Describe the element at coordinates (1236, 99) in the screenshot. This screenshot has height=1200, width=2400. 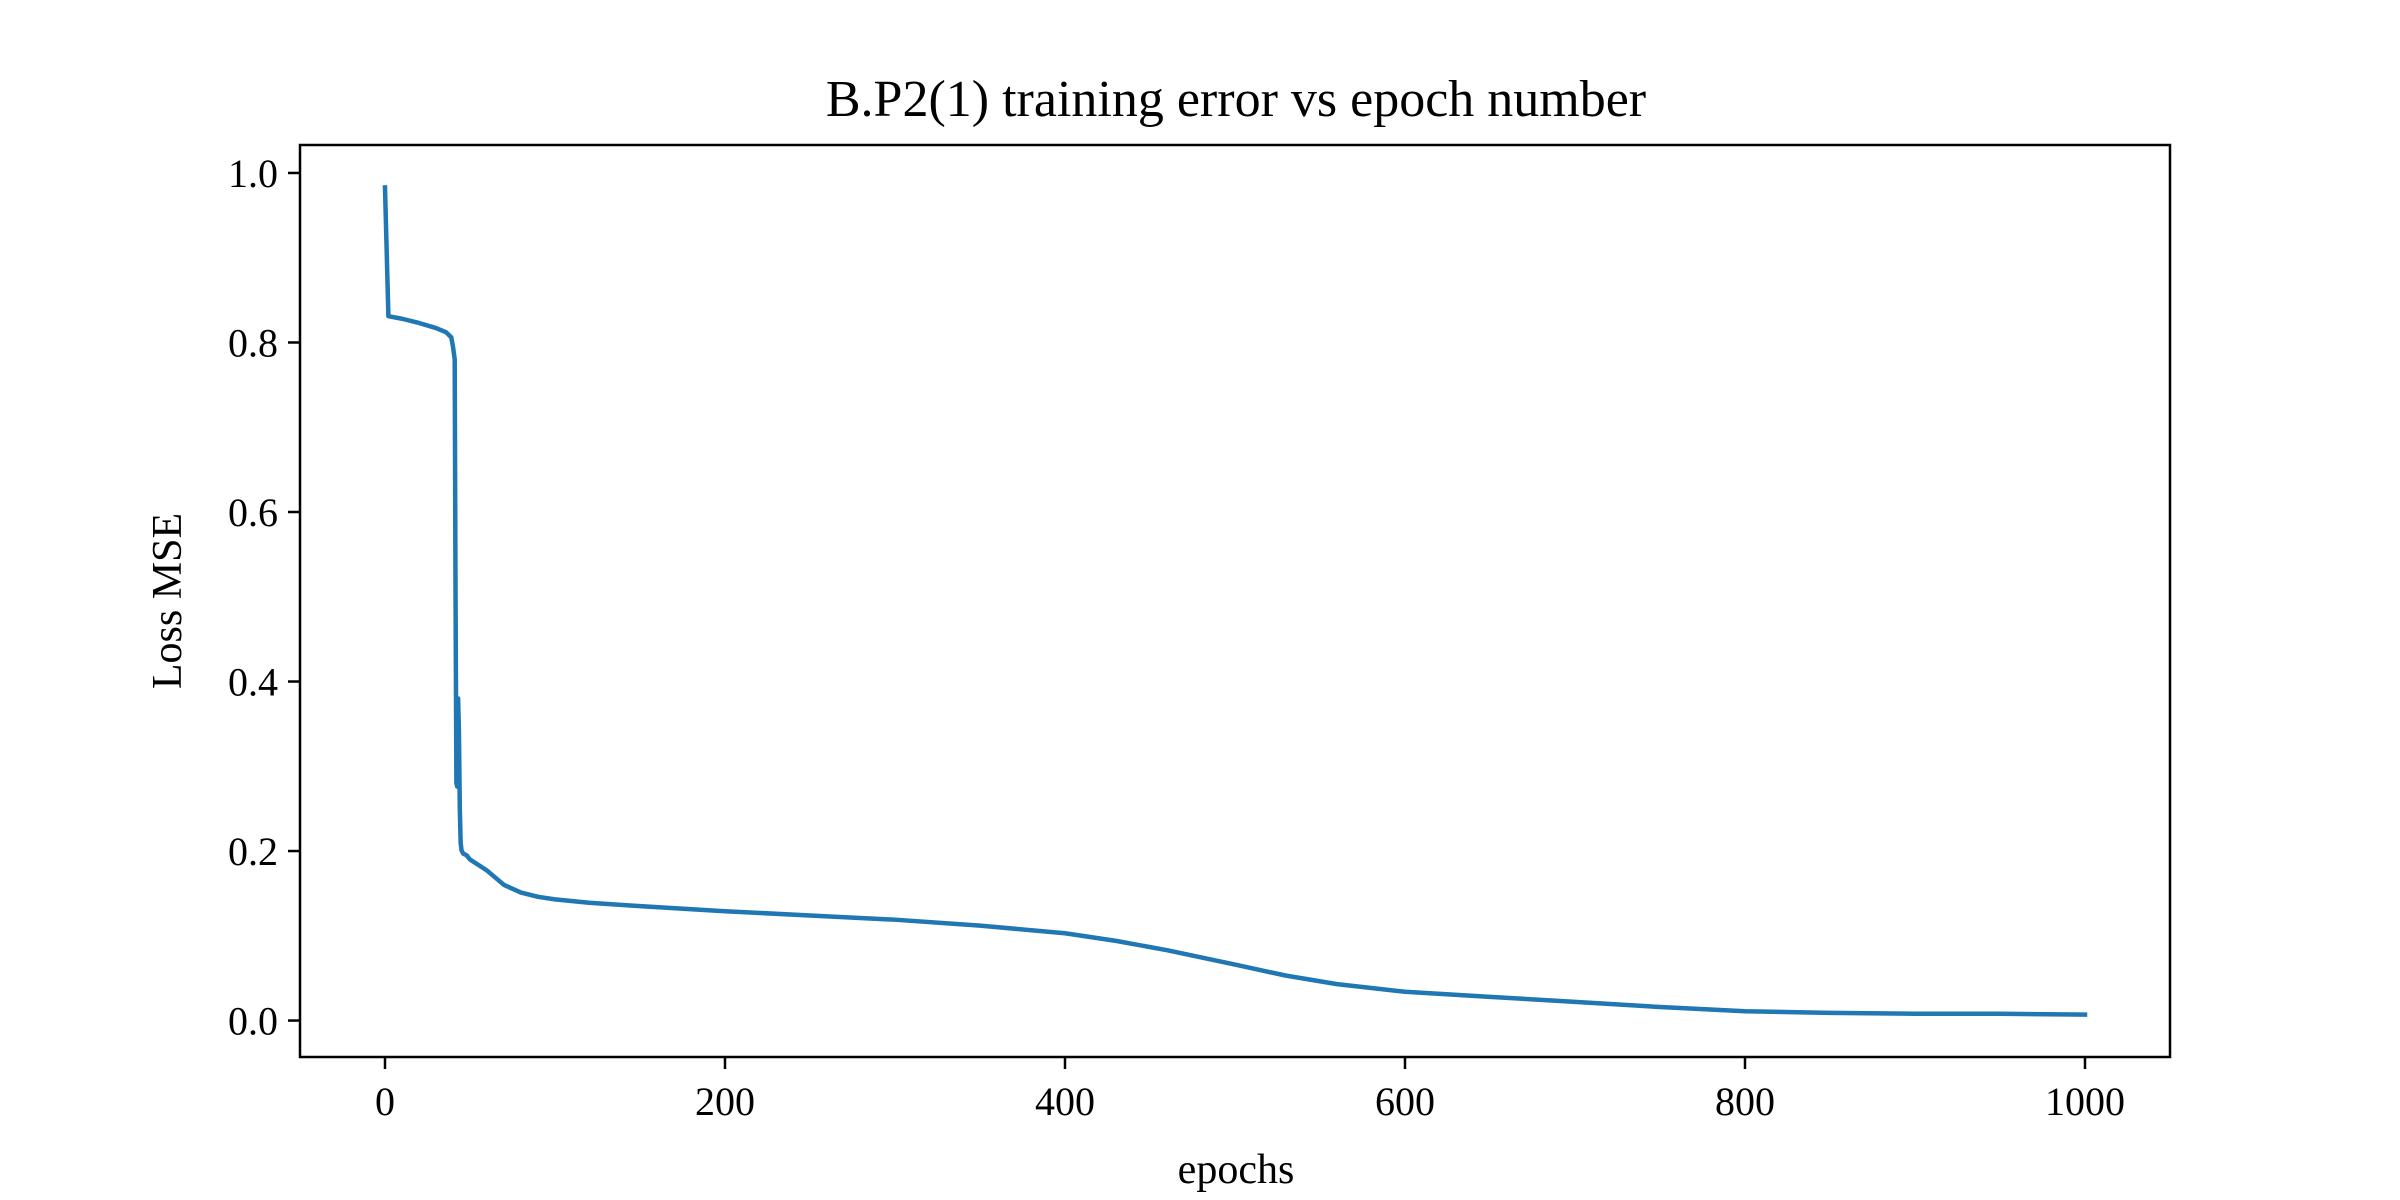
I see `chart-title: B.P2(1) training error vs epoch number` at that location.